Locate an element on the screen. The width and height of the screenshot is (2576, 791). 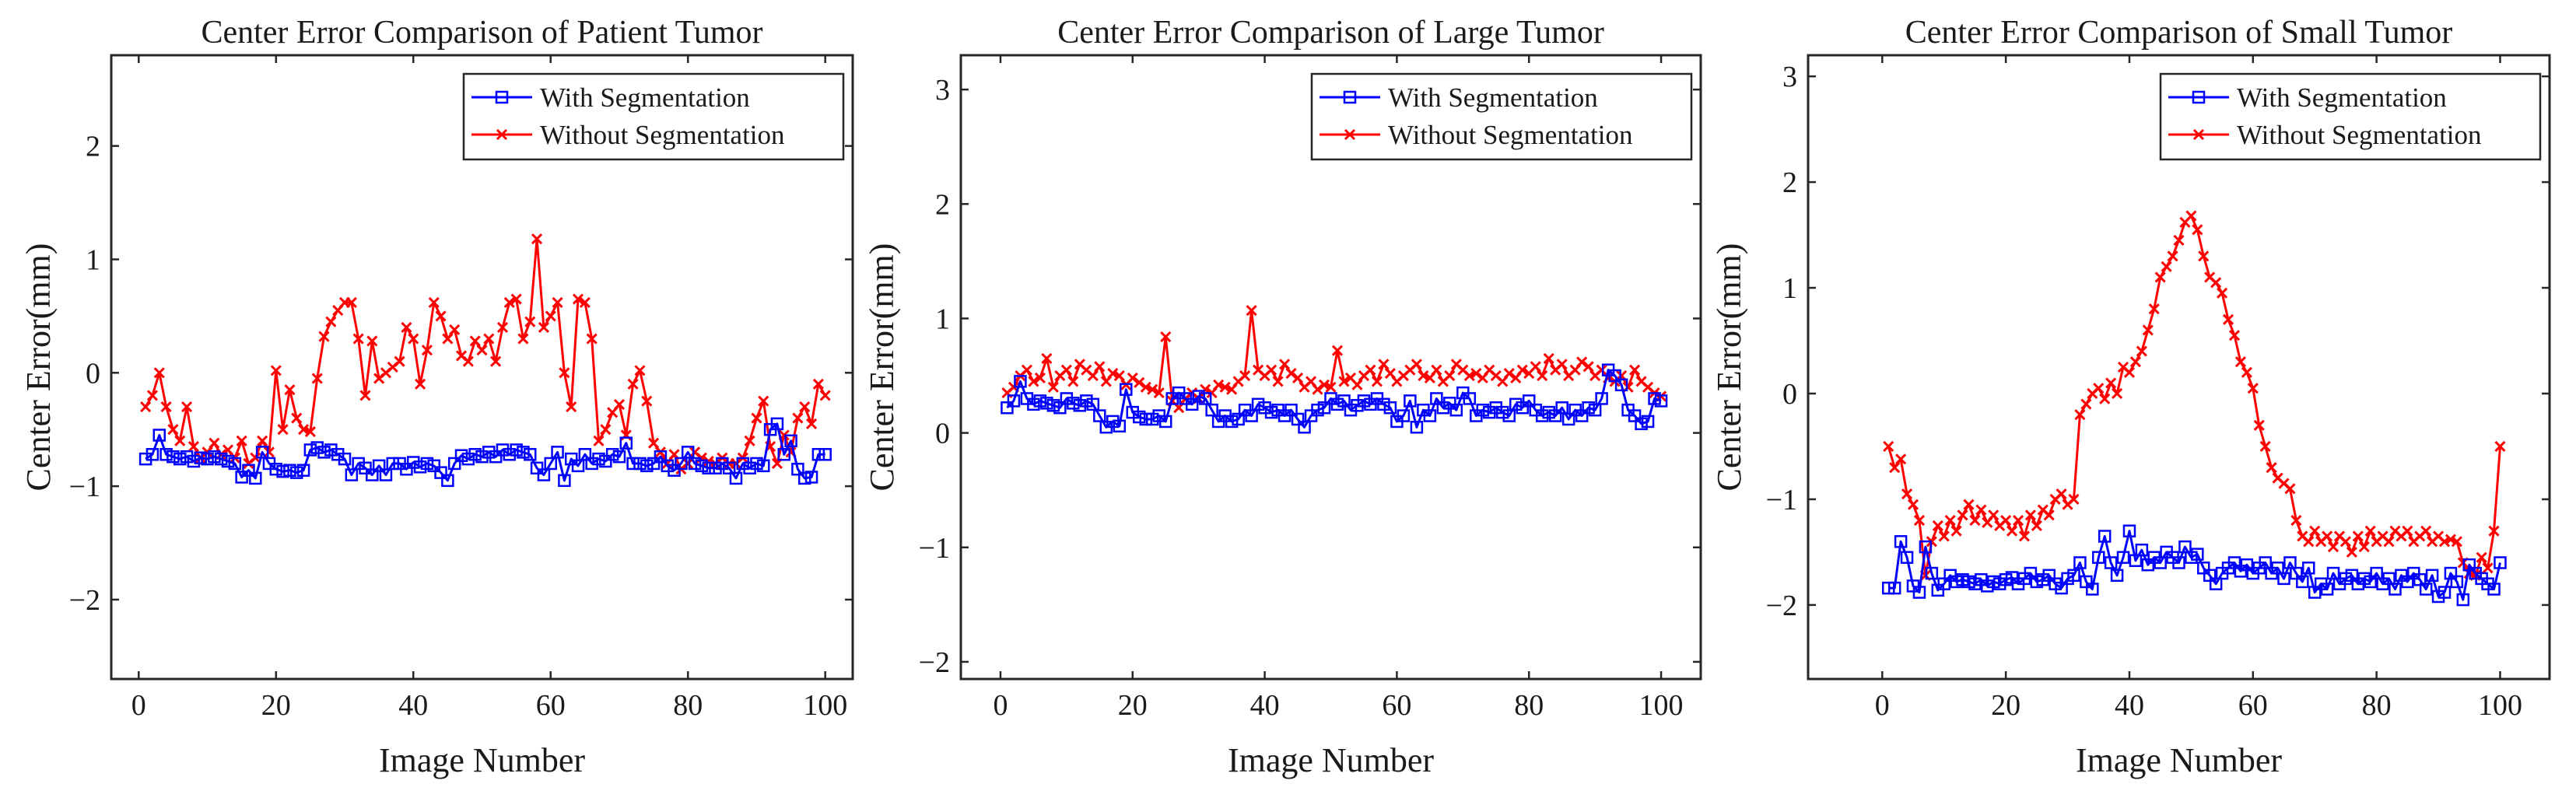
x-axis-label: Image Number is located at coordinates (482, 760).